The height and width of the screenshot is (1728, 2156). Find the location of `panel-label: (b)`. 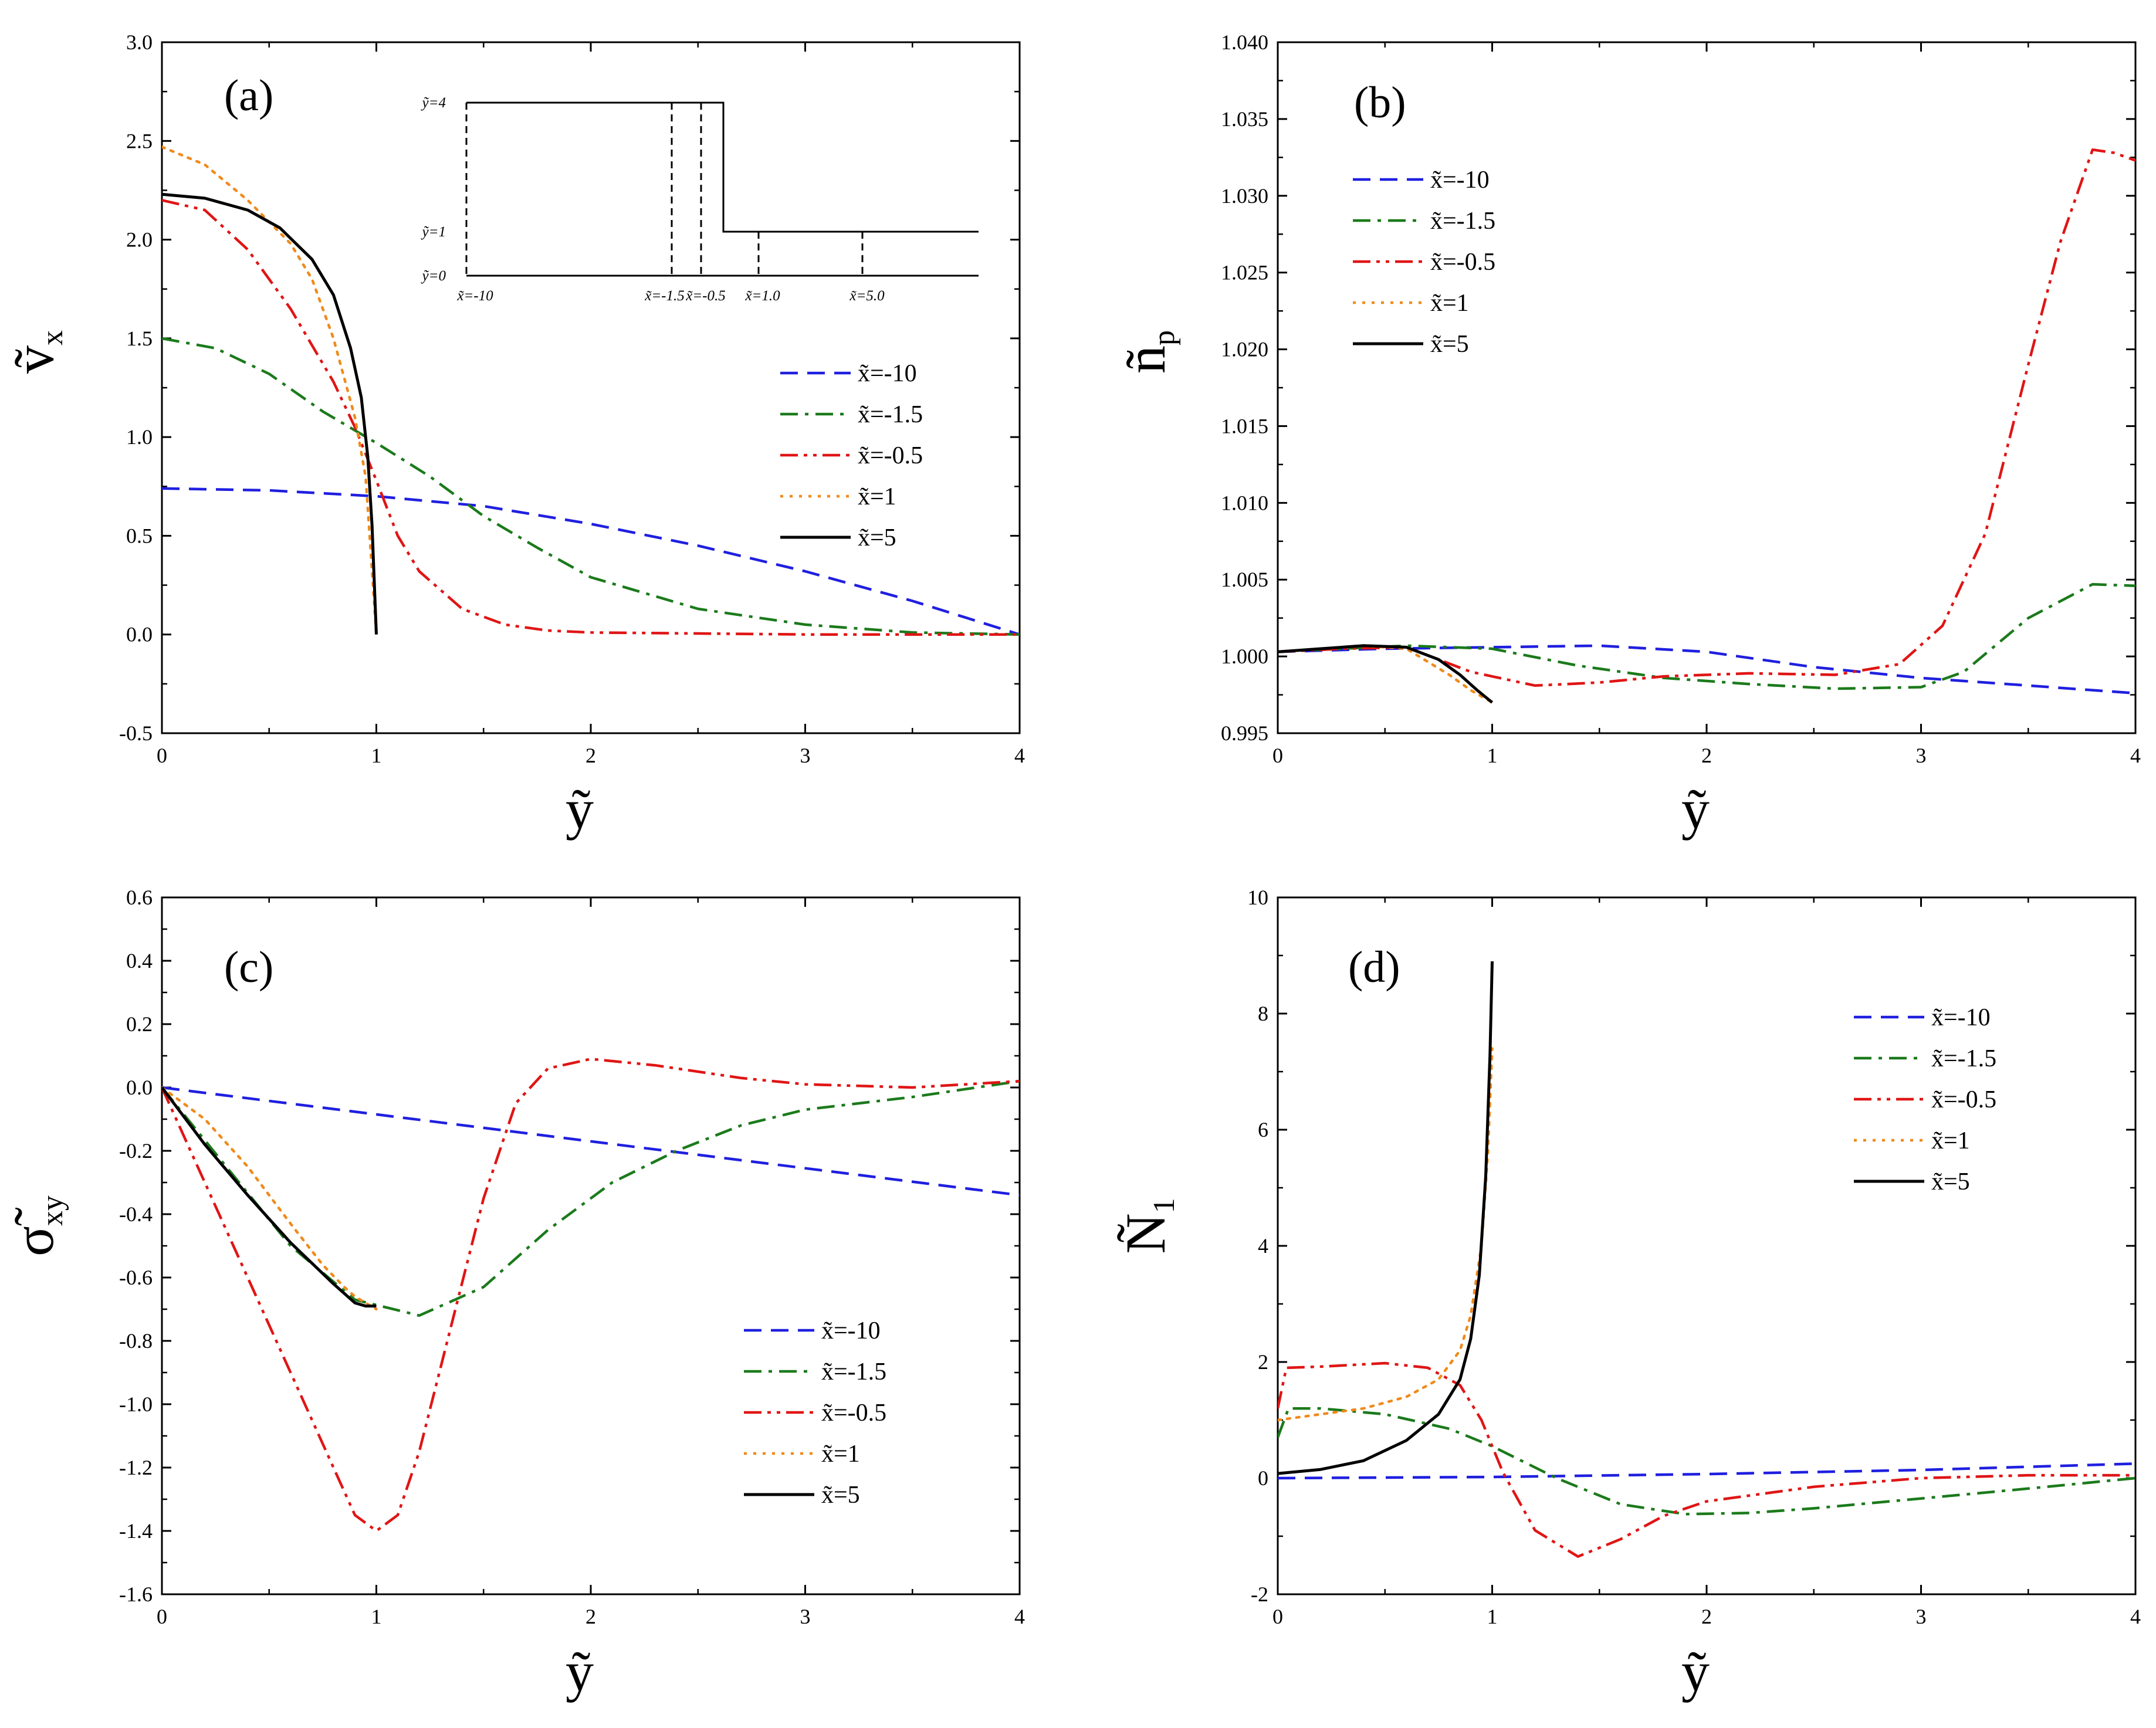

panel-label: (b) is located at coordinates (1380, 102).